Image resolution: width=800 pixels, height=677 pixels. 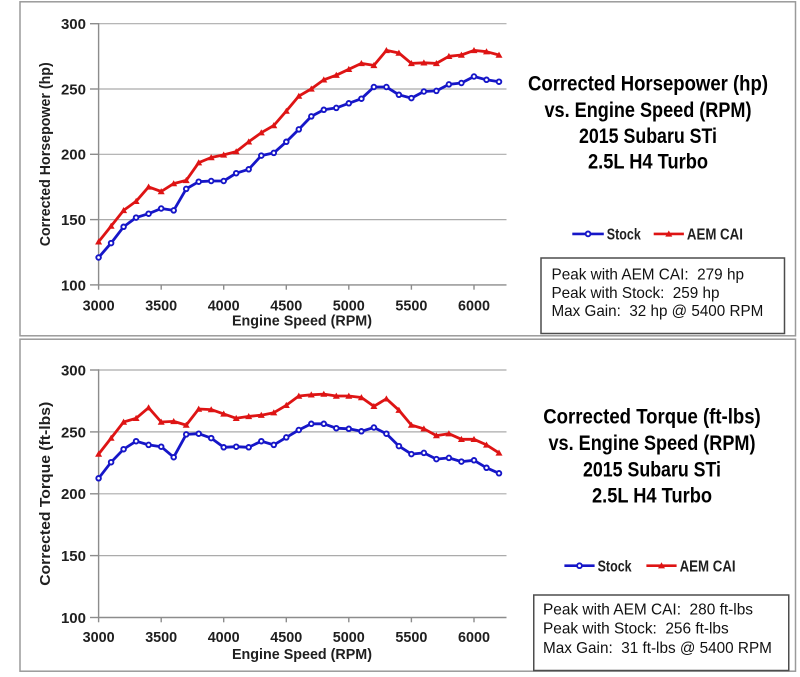 I want to click on svg-text: Peak with Stock: 256 ft-lbs, so click(x=636, y=629).